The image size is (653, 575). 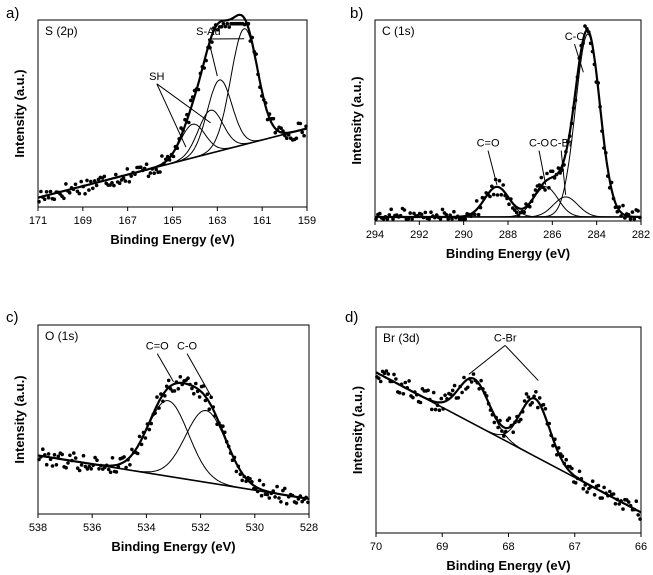 I want to click on x-tick-label: 528, so click(x=309, y=528).